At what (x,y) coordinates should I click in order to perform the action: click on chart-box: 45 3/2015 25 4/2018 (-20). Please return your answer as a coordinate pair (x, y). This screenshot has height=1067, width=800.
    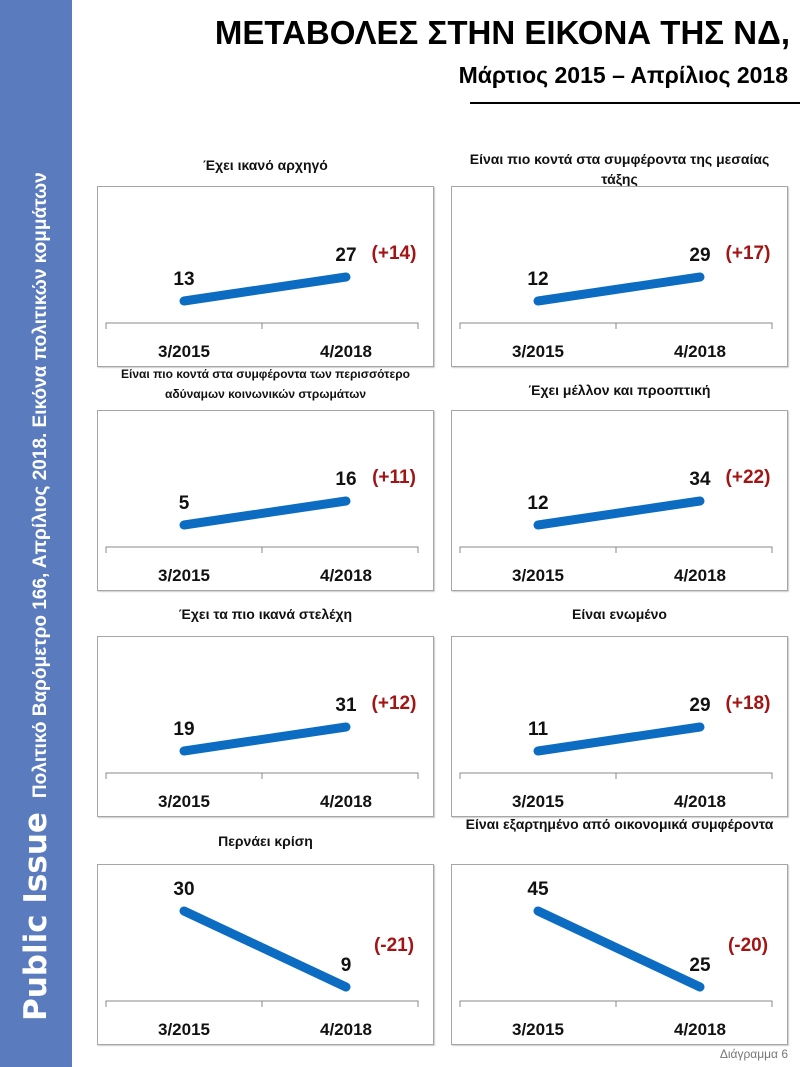
    Looking at the image, I should click on (619, 954).